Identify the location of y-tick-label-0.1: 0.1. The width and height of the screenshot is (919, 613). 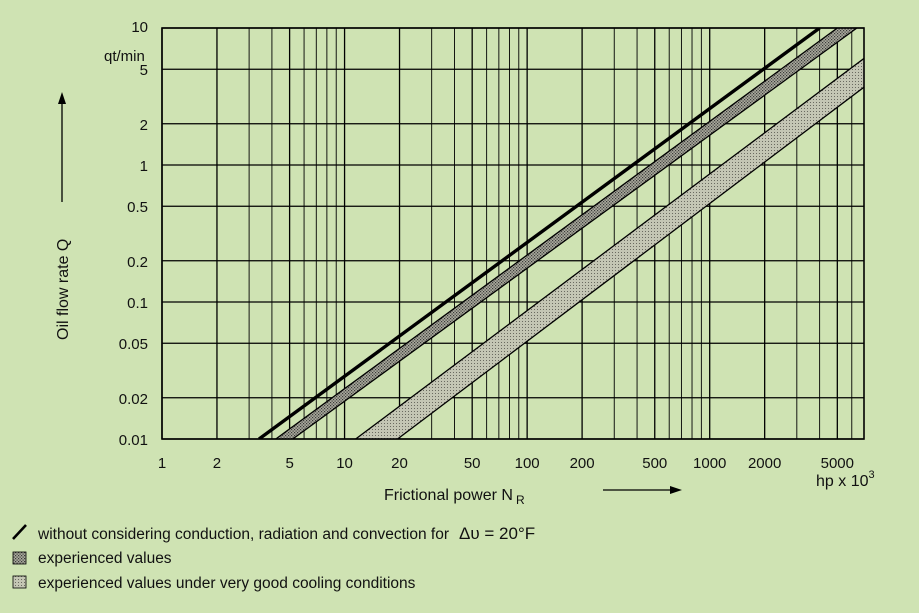
(137, 303).